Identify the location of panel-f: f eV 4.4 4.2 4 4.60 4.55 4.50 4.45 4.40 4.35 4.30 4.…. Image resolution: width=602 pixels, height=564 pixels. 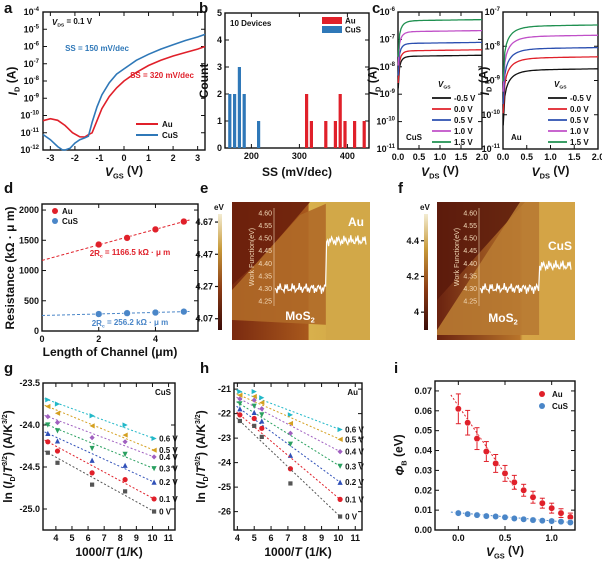
(486, 260).